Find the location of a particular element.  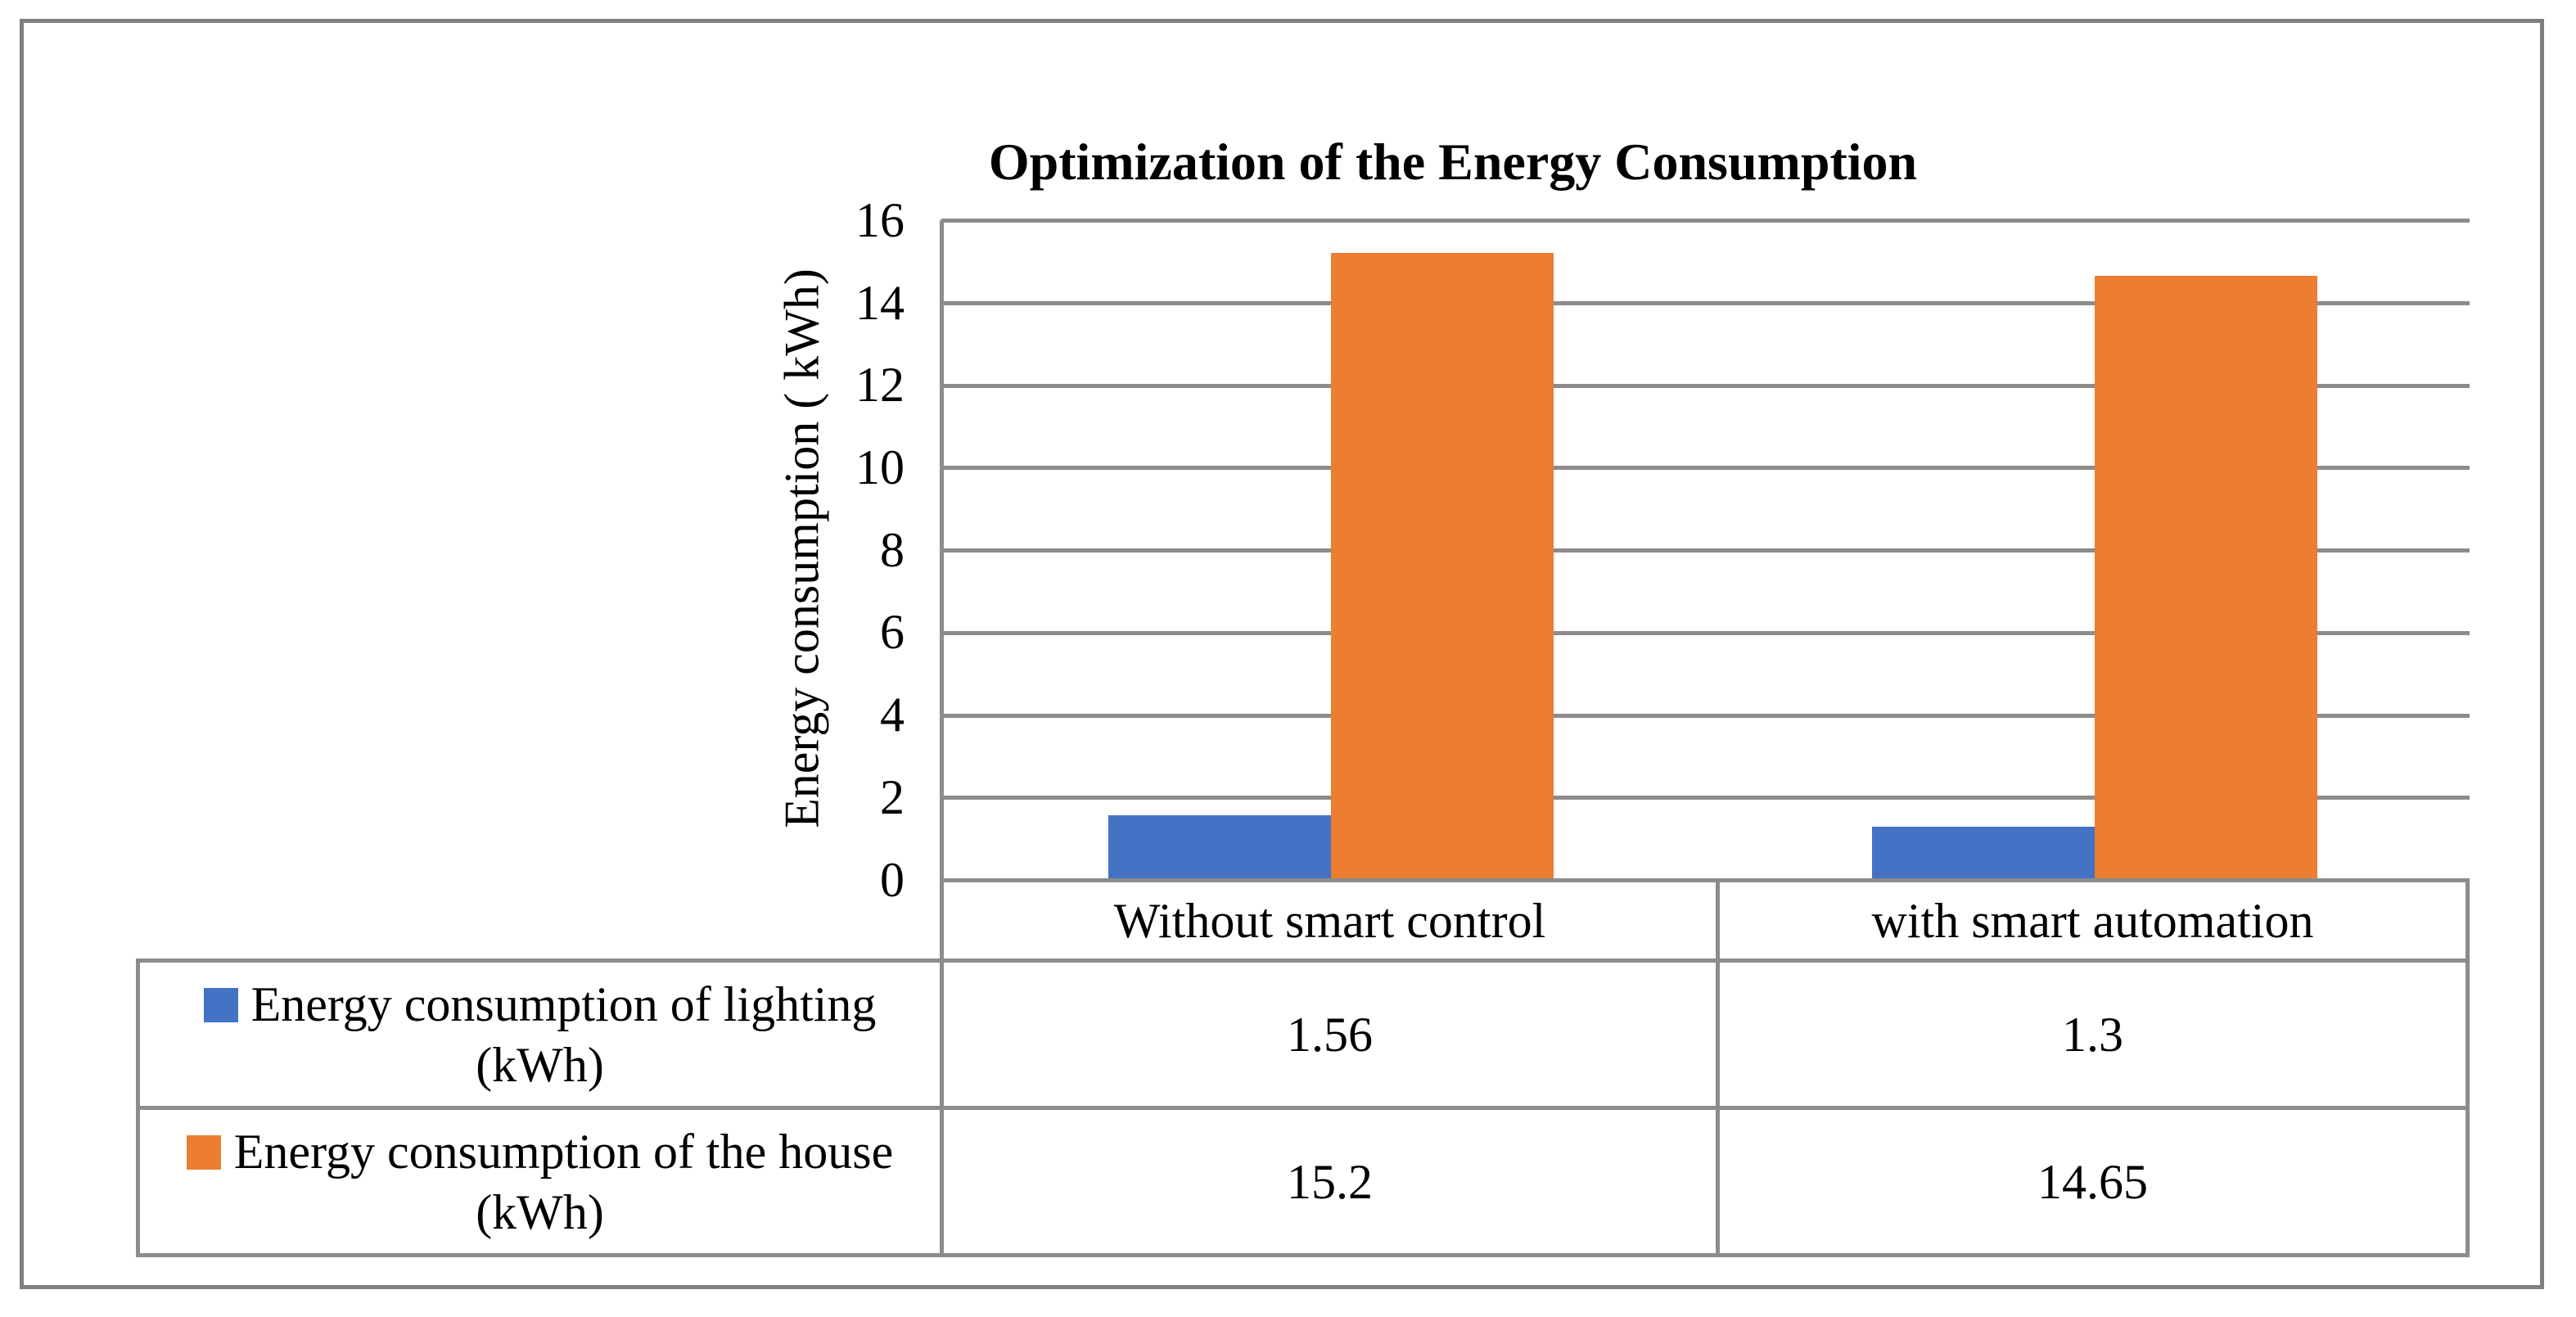

table-line-below-header is located at coordinates (1303, 960).